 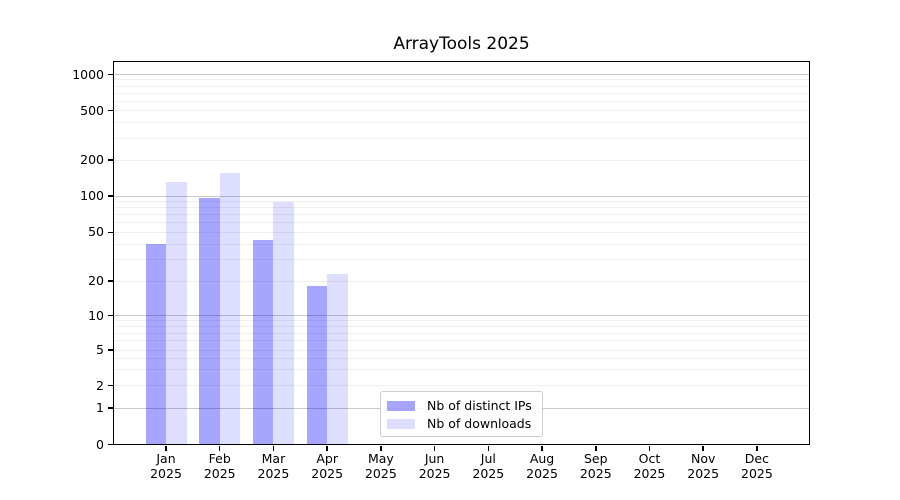 What do you see at coordinates (703, 458) in the screenshot?
I see `x-tick-label-line: Nov` at bounding box center [703, 458].